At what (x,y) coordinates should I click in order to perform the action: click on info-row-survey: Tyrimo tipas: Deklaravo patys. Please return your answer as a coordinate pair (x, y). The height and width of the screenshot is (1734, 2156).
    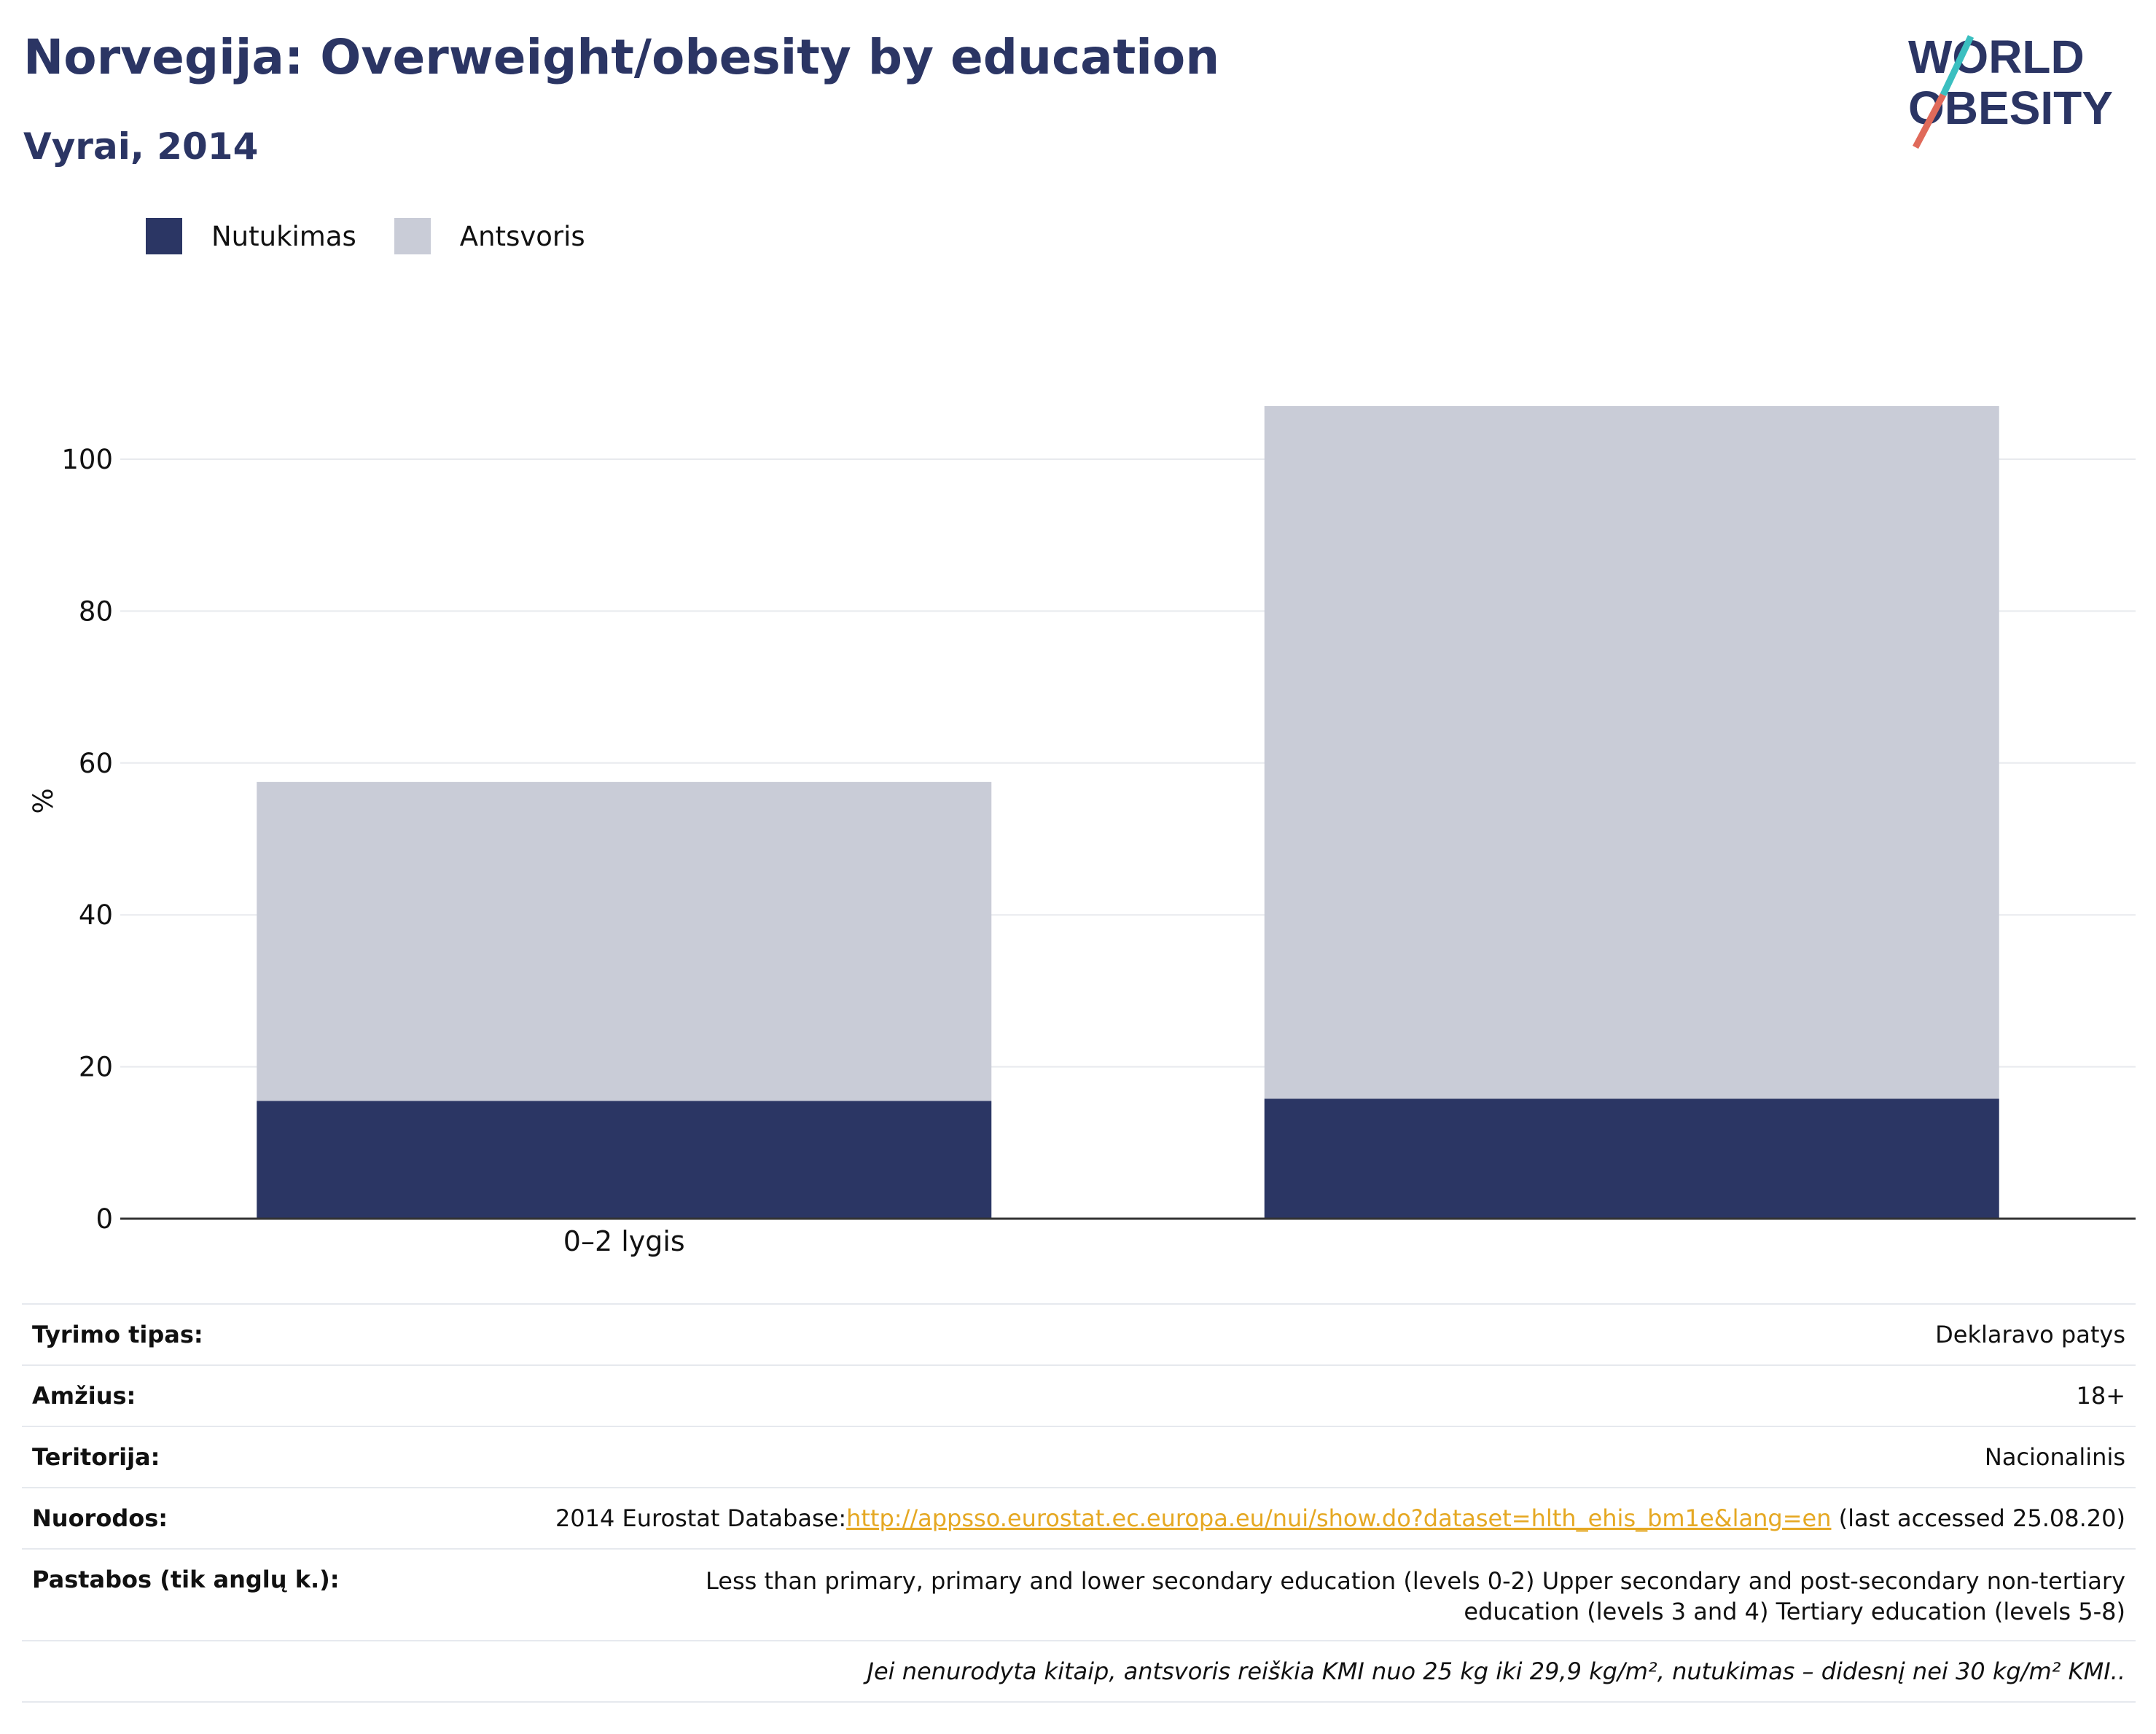
    Looking at the image, I should click on (1079, 1333).